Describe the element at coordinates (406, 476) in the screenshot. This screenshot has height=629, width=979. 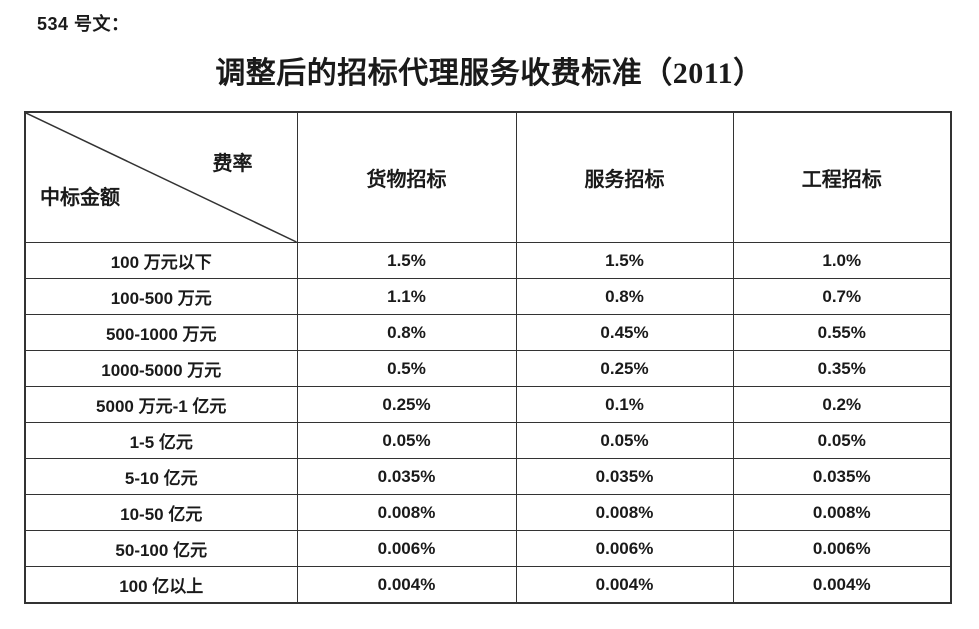
I see `rate-cell-goods: 0.035%` at that location.